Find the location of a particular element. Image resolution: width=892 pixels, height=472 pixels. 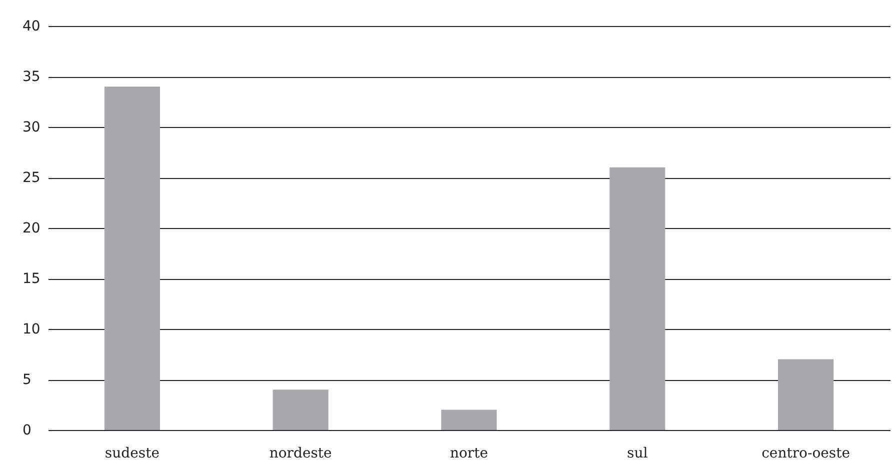

x-tick-label: nordeste is located at coordinates (300, 454).